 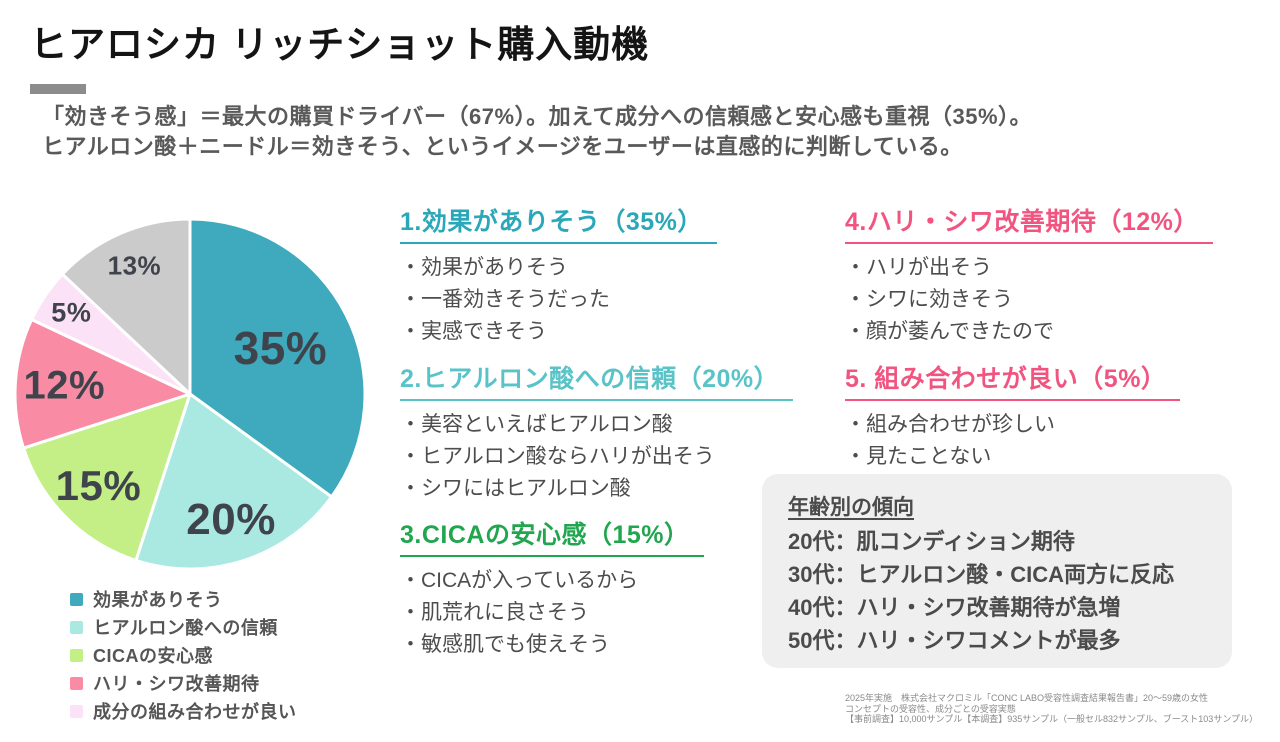 I want to click on legend-item: 成分の組み合わせが良い, so click(x=183, y=711).